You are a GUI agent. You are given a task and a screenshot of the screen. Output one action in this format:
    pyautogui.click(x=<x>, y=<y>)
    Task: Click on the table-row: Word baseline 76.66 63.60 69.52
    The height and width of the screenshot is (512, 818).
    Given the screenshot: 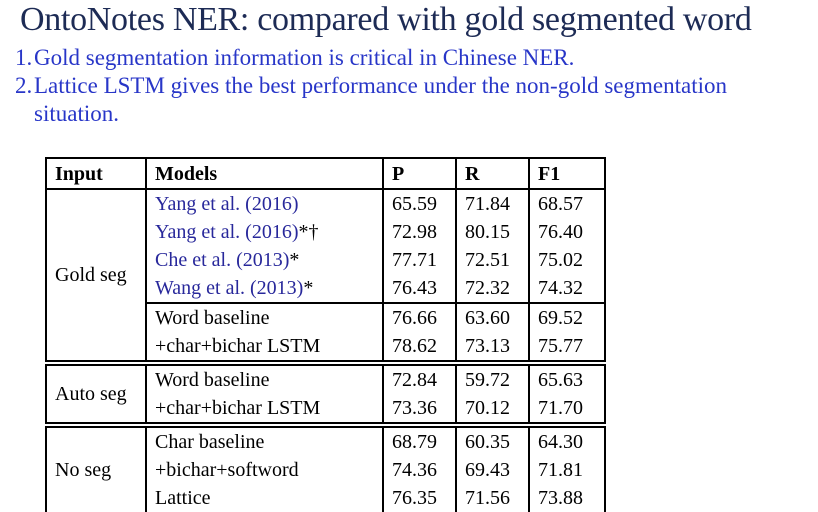 What is the action you would take?
    pyautogui.click(x=325, y=317)
    